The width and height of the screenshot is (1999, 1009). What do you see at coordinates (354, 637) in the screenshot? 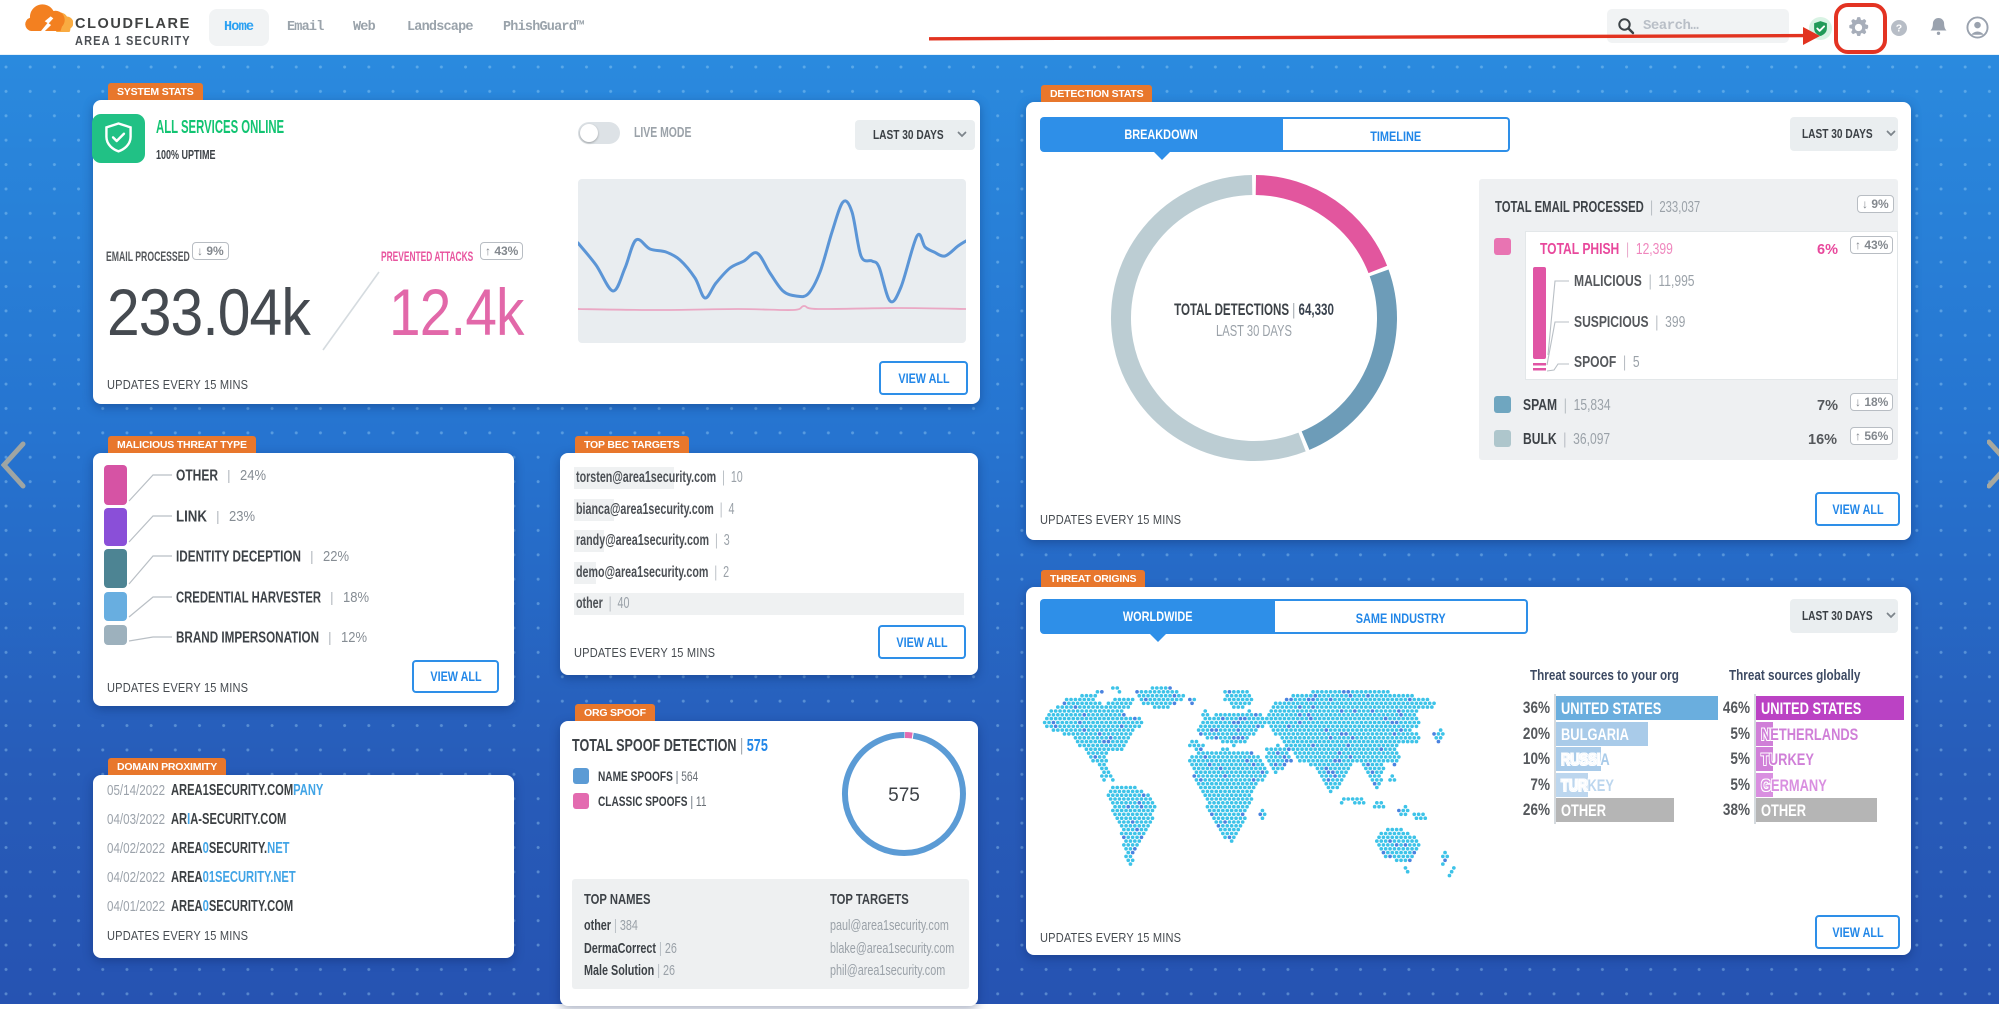
I see `svg-text: 12%` at bounding box center [354, 637].